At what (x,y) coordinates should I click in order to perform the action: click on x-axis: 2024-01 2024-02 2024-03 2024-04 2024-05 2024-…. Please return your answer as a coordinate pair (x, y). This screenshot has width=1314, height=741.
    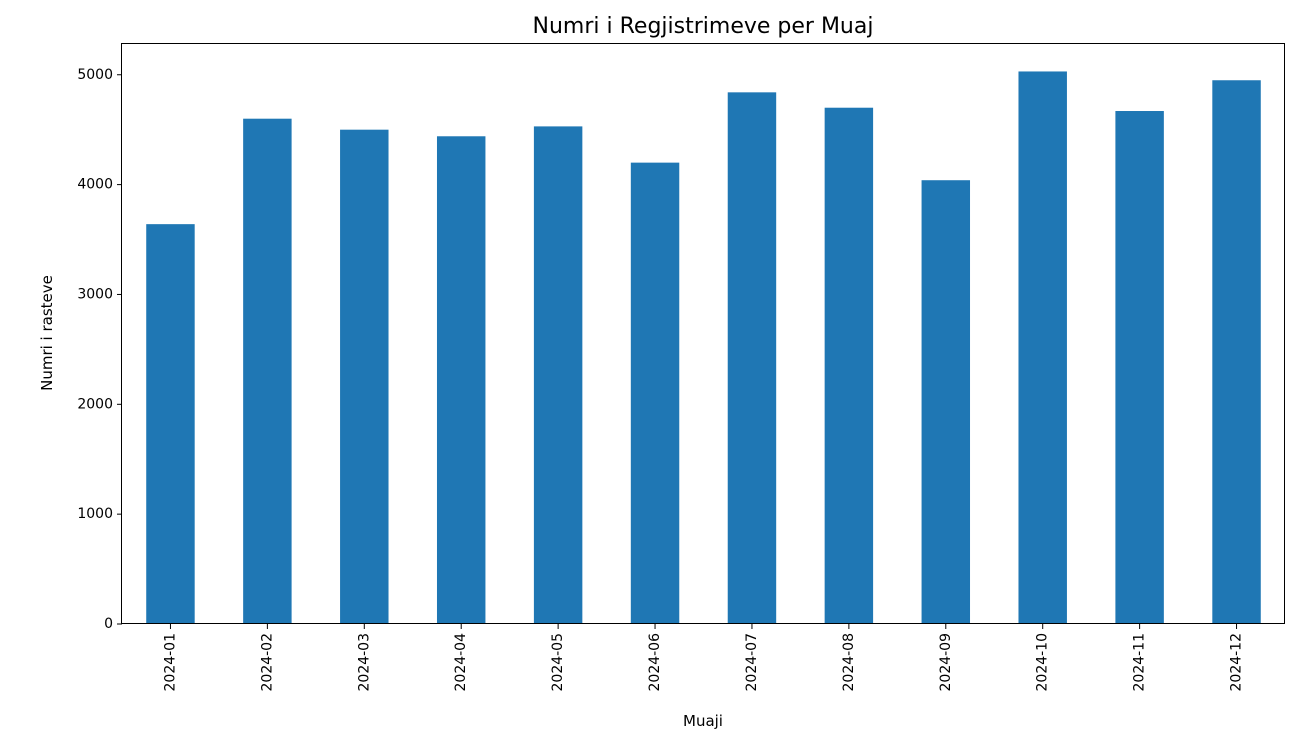
    Looking at the image, I should click on (703, 658).